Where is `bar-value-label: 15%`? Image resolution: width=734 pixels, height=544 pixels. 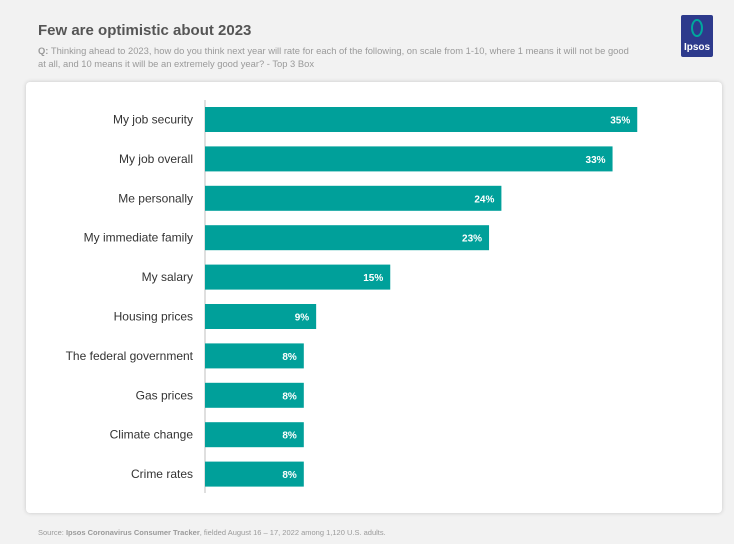 bar-value-label: 15% is located at coordinates (373, 278).